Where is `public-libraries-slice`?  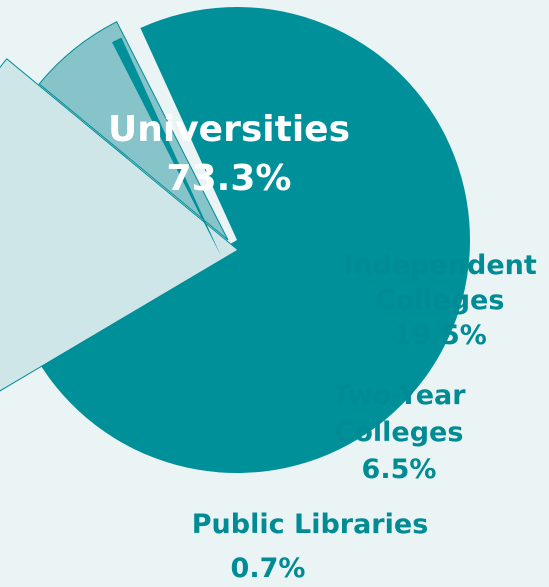
public-libraries-slice is located at coordinates (166, 146).